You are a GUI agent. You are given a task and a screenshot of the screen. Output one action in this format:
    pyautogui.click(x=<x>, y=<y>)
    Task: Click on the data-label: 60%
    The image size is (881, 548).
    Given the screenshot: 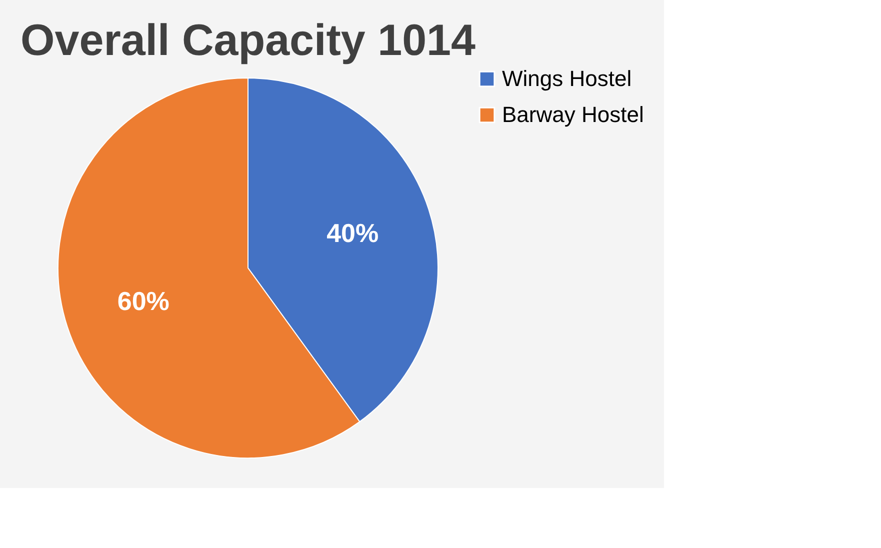 What is the action you would take?
    pyautogui.click(x=143, y=301)
    